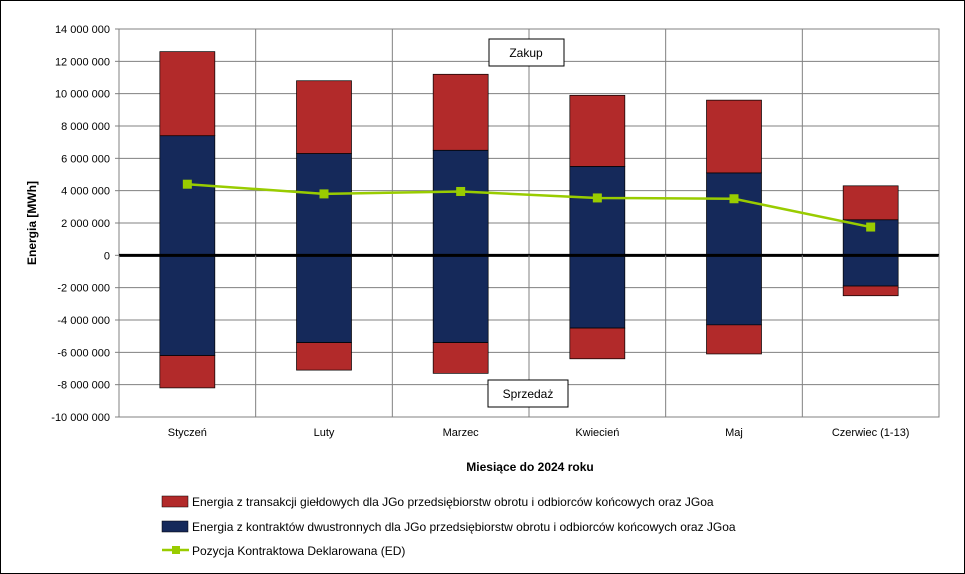  I want to click on x-tick-label: Luty, so click(324, 433).